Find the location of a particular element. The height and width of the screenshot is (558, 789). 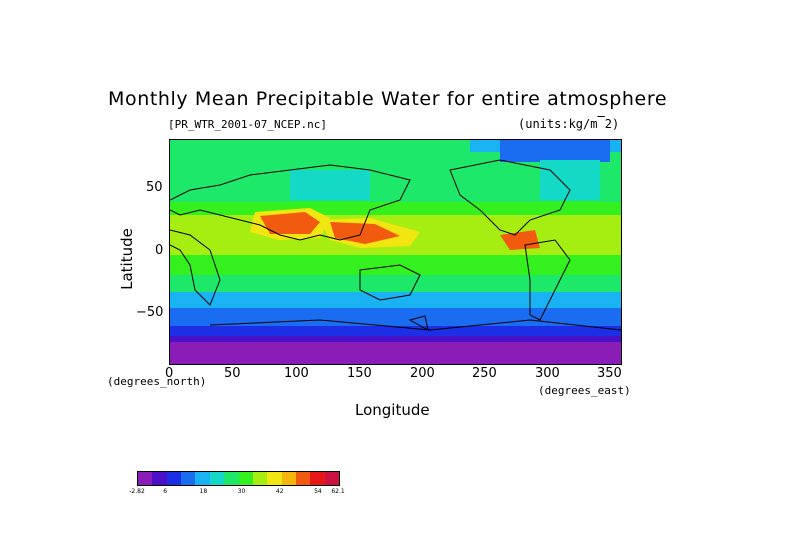

y-tick-neg50: −50 is located at coordinates (150, 312).